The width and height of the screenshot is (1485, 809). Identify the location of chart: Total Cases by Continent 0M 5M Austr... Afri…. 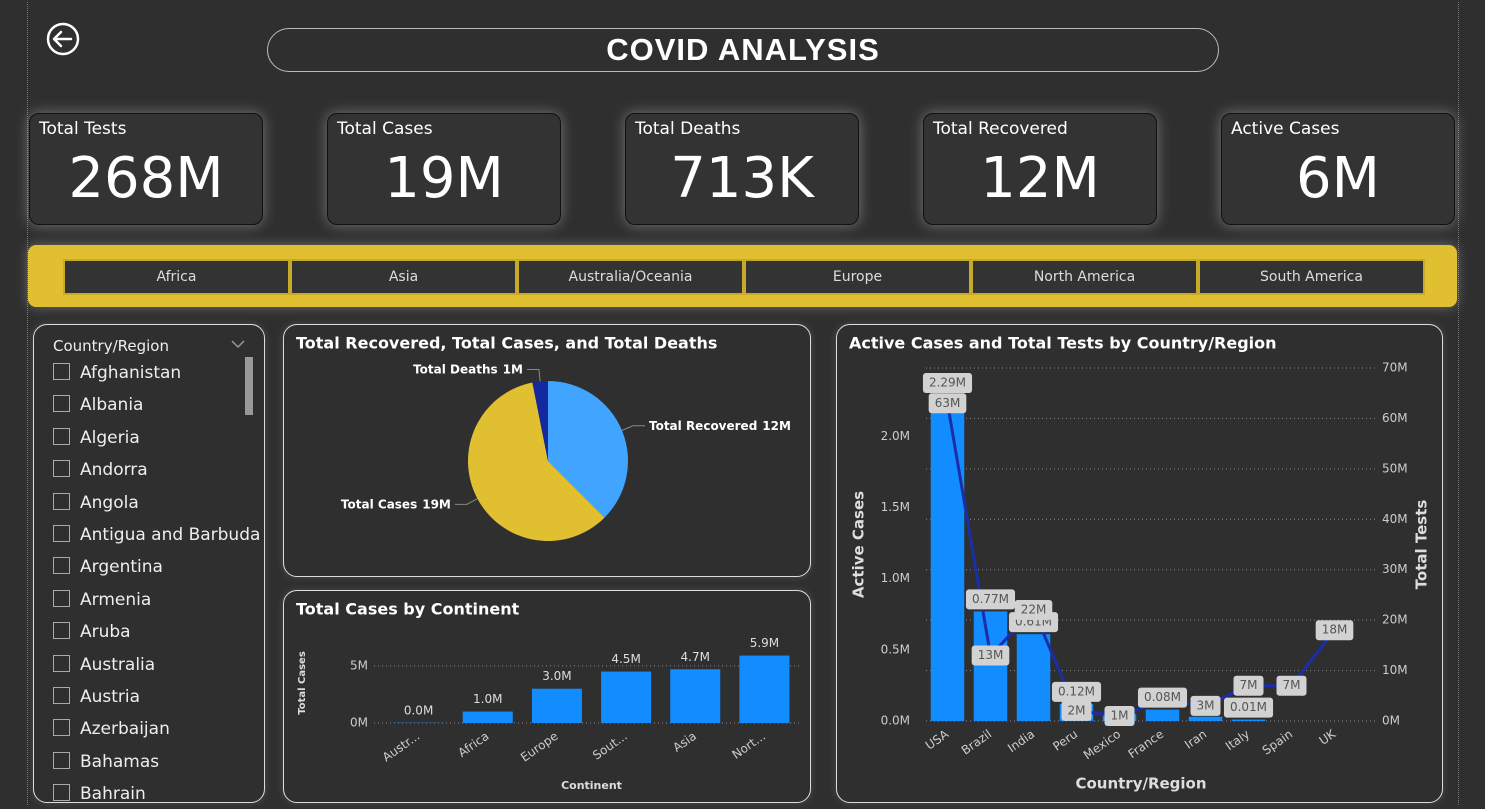
(547, 696).